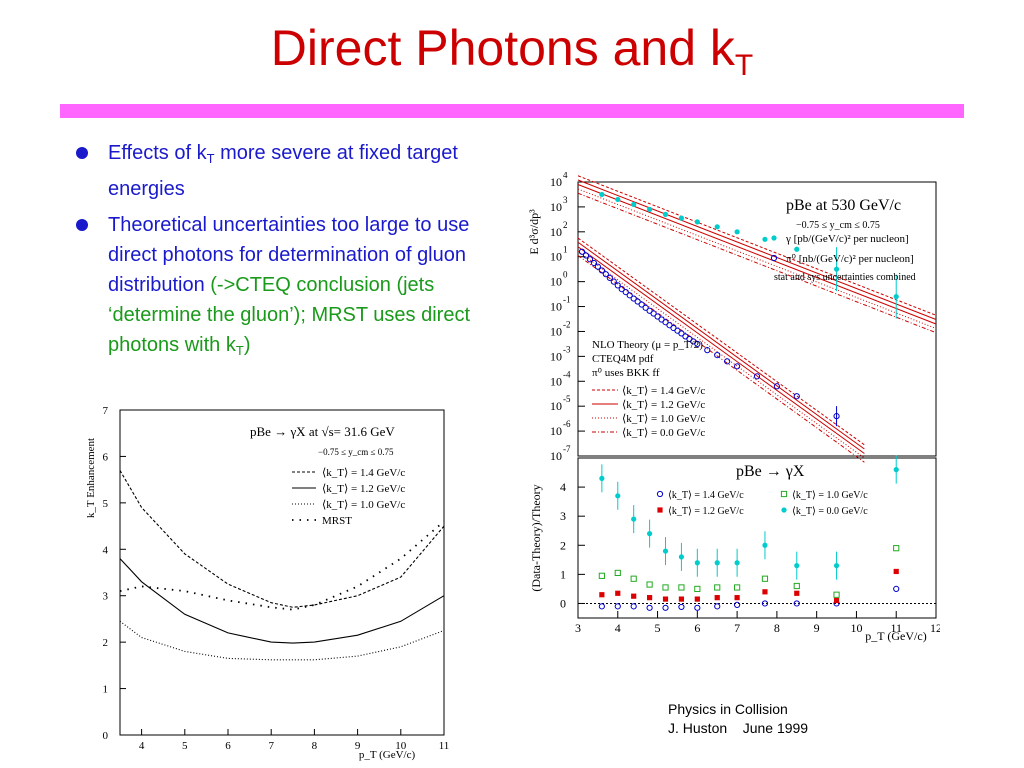 This screenshot has width=1024, height=768. I want to click on bullet-dot-icon, so click(82, 225).